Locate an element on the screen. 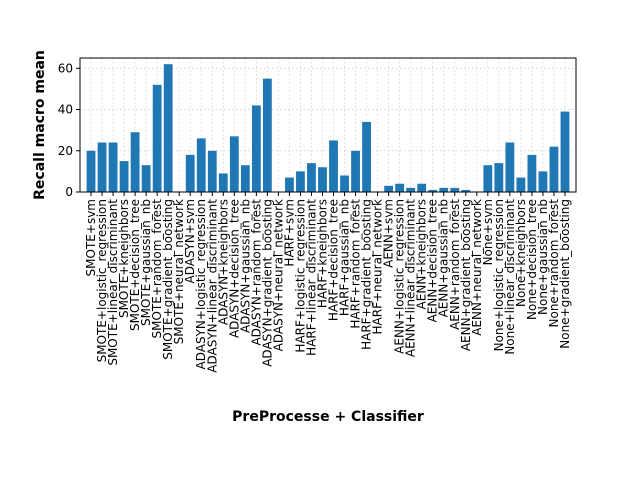 This screenshot has height=485, width=640. x-tick-label: AENN+gradient_boosting is located at coordinates (466, 275).